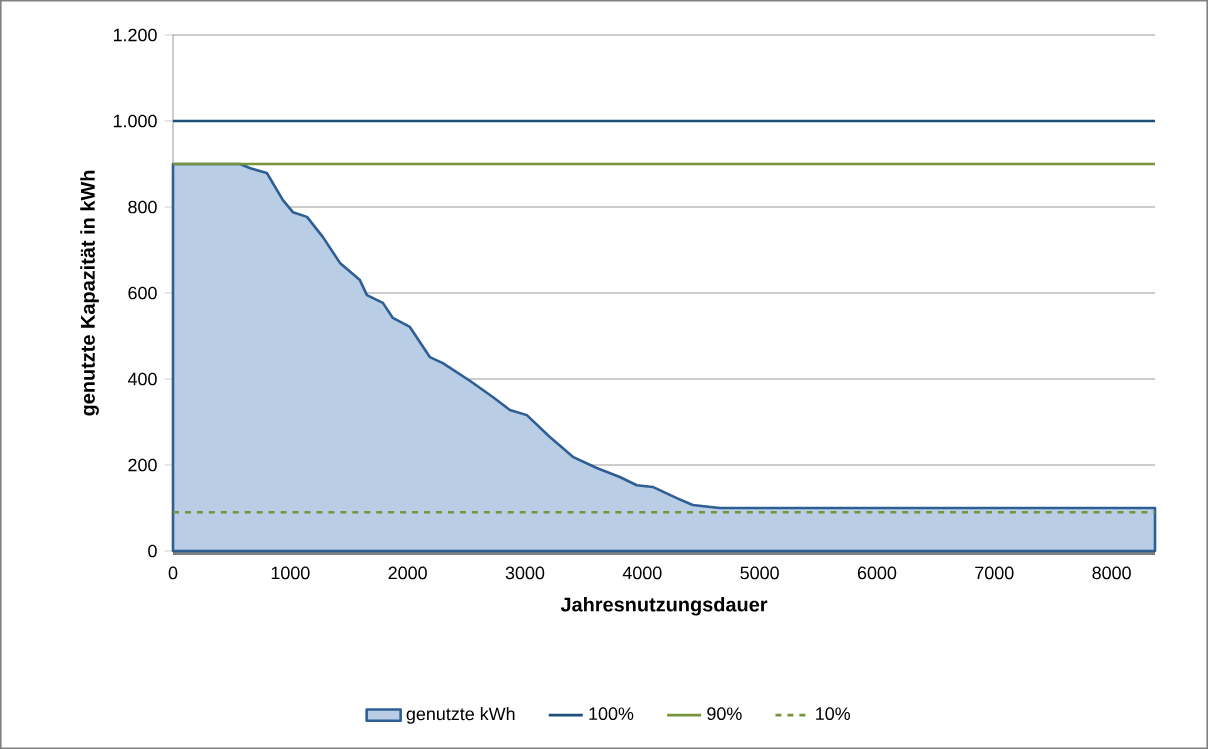  I want to click on x-tick-label: 2000, so click(407, 573).